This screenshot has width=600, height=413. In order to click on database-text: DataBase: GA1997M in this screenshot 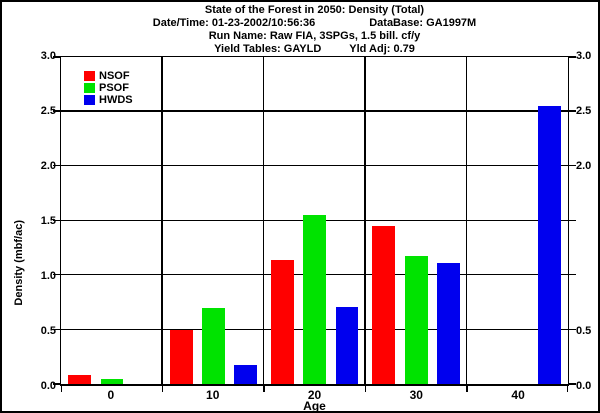, I will do `click(423, 23)`.